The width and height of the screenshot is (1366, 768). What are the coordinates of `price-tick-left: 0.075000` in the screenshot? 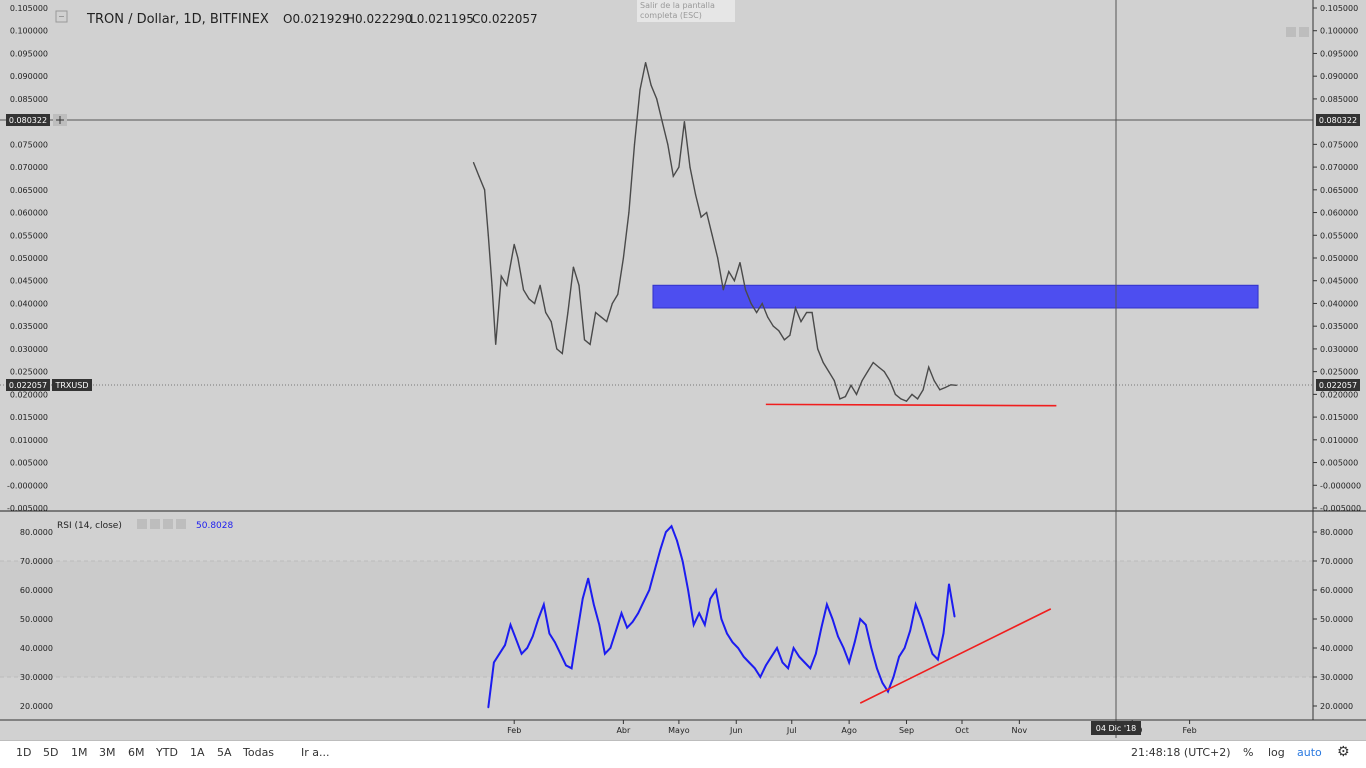 It's located at (29, 144).